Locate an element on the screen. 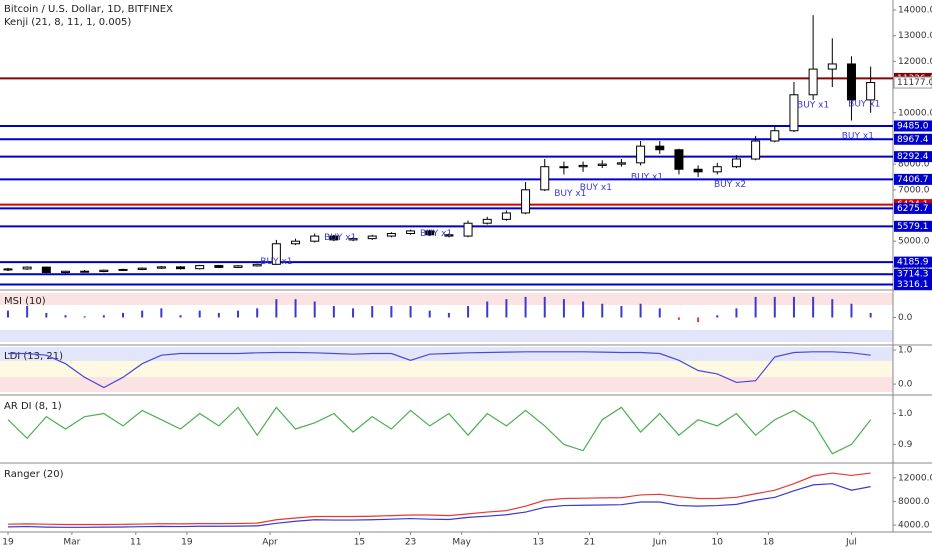 This screenshot has width=932, height=550. y-tick-label: 7000.0 is located at coordinates (914, 190).